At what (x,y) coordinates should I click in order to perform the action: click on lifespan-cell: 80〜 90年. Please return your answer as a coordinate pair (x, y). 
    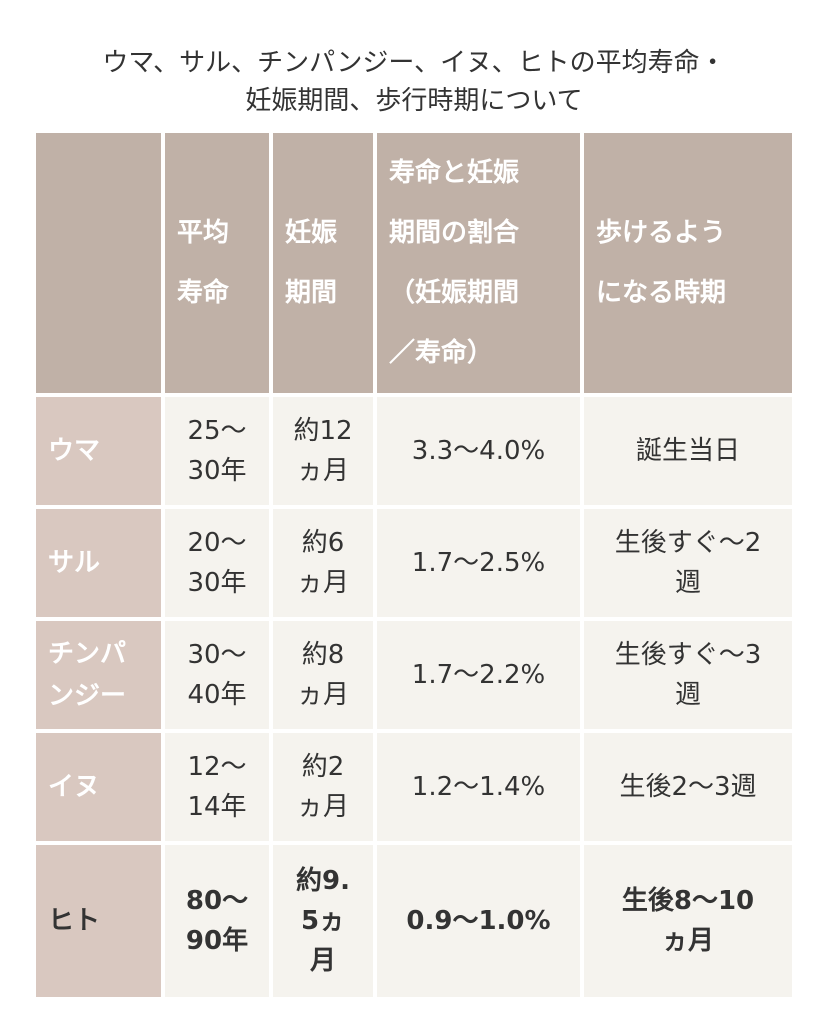
    Looking at the image, I should click on (217, 921).